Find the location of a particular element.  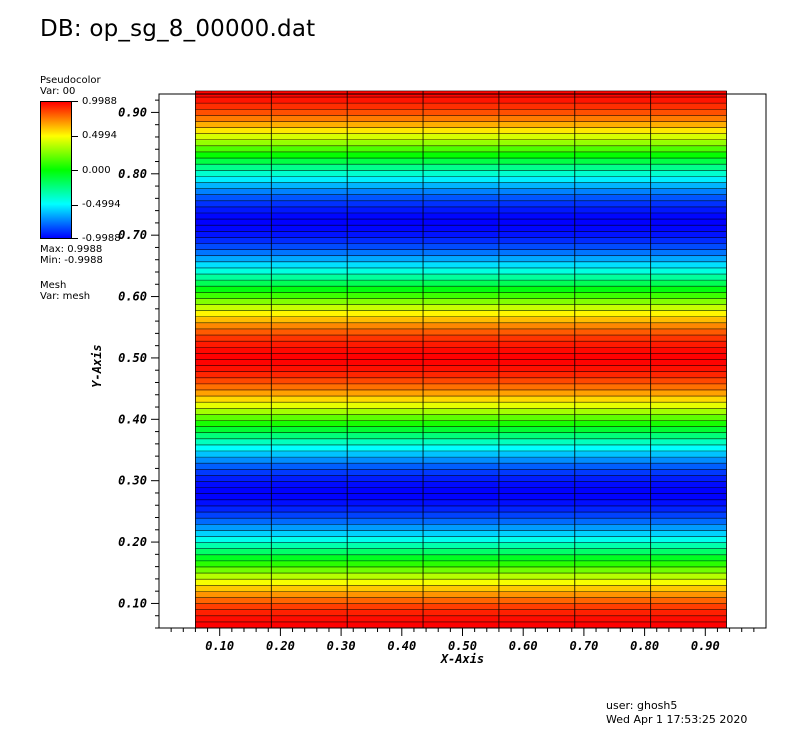

user-label: user: ghosh5 is located at coordinates (642, 705).